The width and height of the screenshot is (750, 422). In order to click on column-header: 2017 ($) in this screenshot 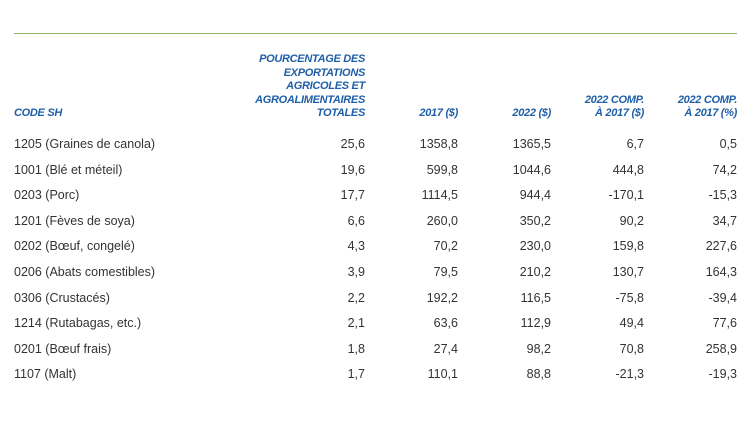, I will do `click(438, 114)`.